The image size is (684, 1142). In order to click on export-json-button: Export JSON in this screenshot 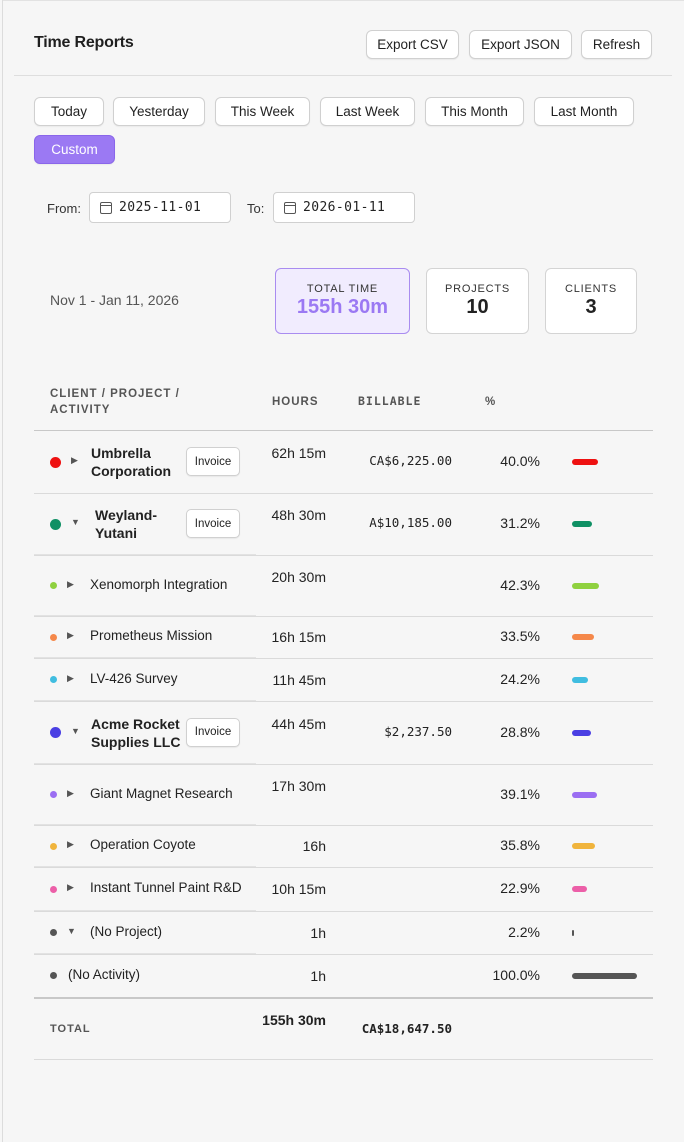, I will do `click(520, 44)`.